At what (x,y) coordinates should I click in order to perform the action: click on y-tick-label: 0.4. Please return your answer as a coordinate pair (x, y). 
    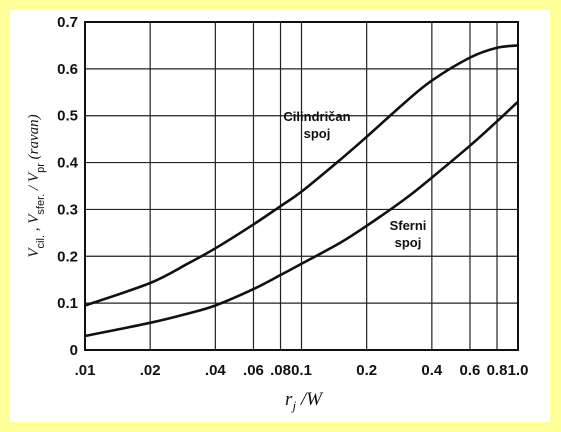
    Looking at the image, I should click on (68, 163).